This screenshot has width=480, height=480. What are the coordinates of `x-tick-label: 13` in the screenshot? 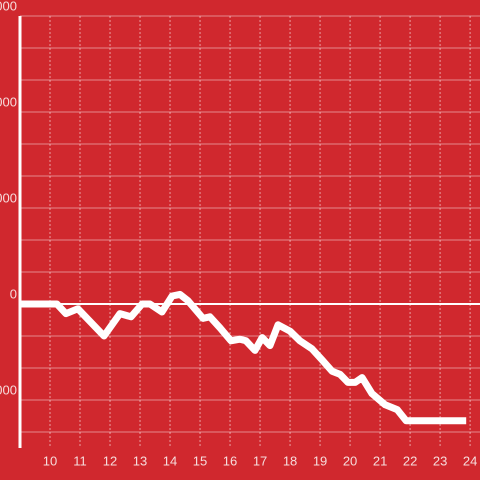 It's located at (140, 460).